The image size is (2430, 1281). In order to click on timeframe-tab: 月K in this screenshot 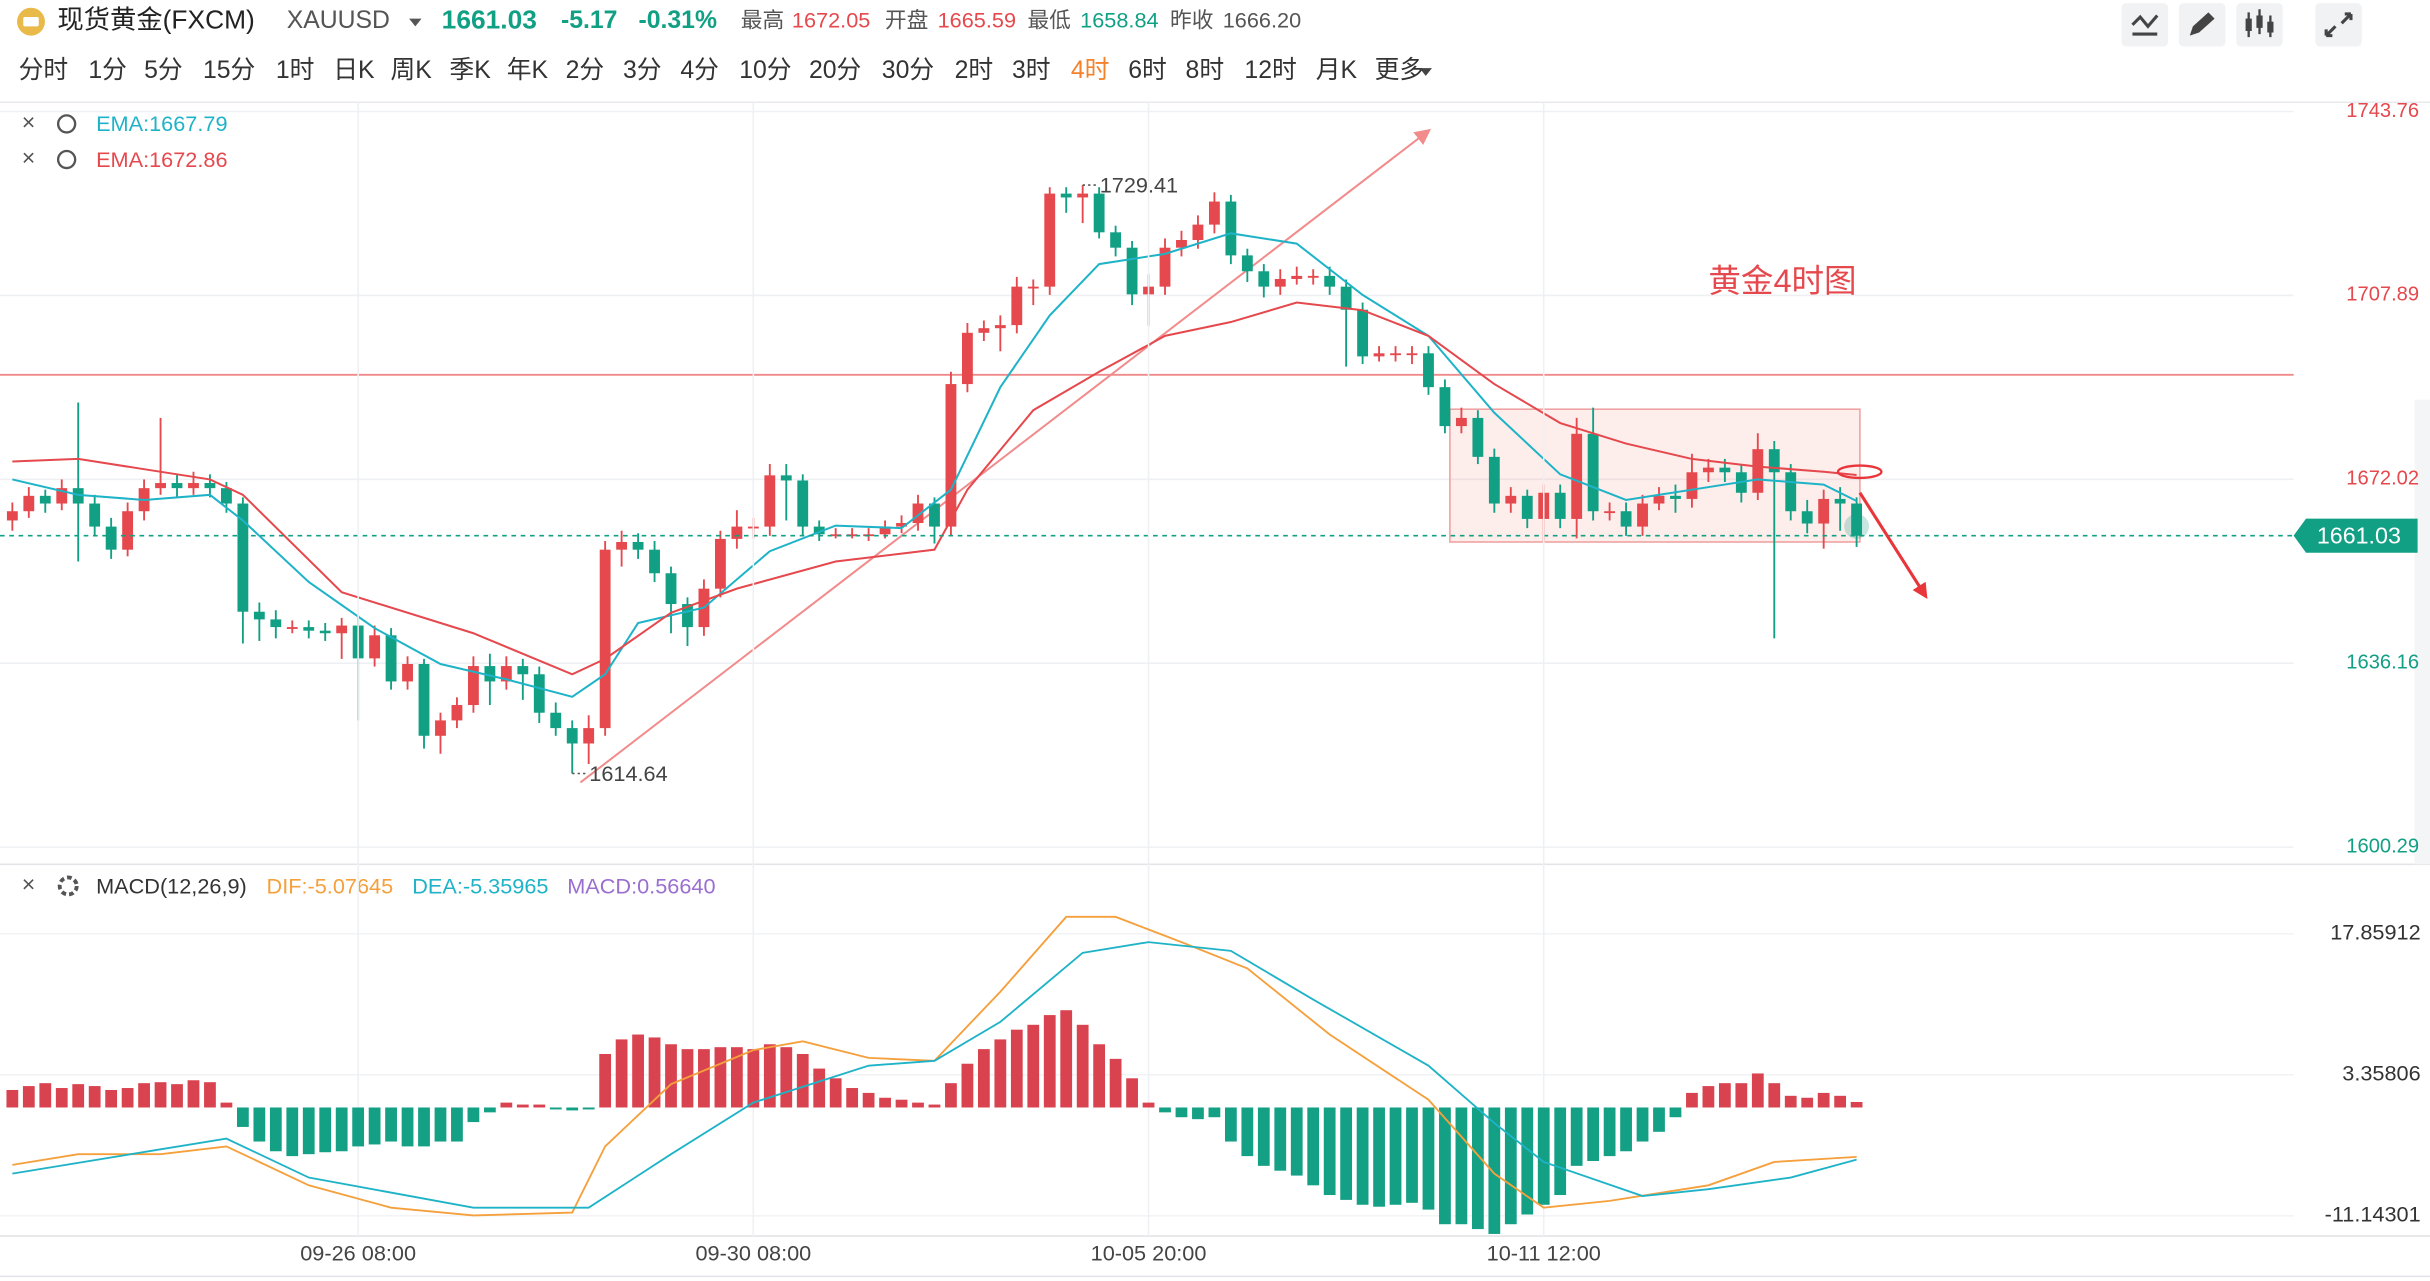, I will do `click(1337, 70)`.